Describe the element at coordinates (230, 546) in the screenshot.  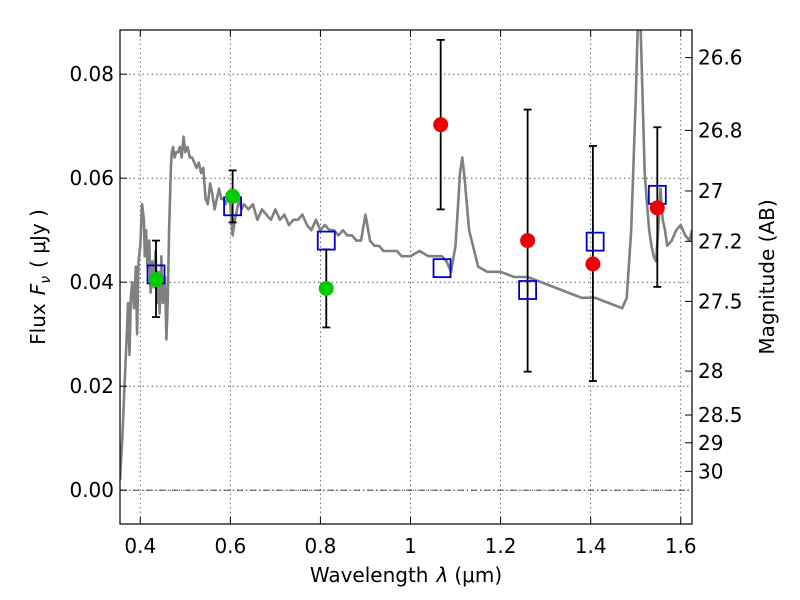
I see `x-tick-label: 0.6` at that location.